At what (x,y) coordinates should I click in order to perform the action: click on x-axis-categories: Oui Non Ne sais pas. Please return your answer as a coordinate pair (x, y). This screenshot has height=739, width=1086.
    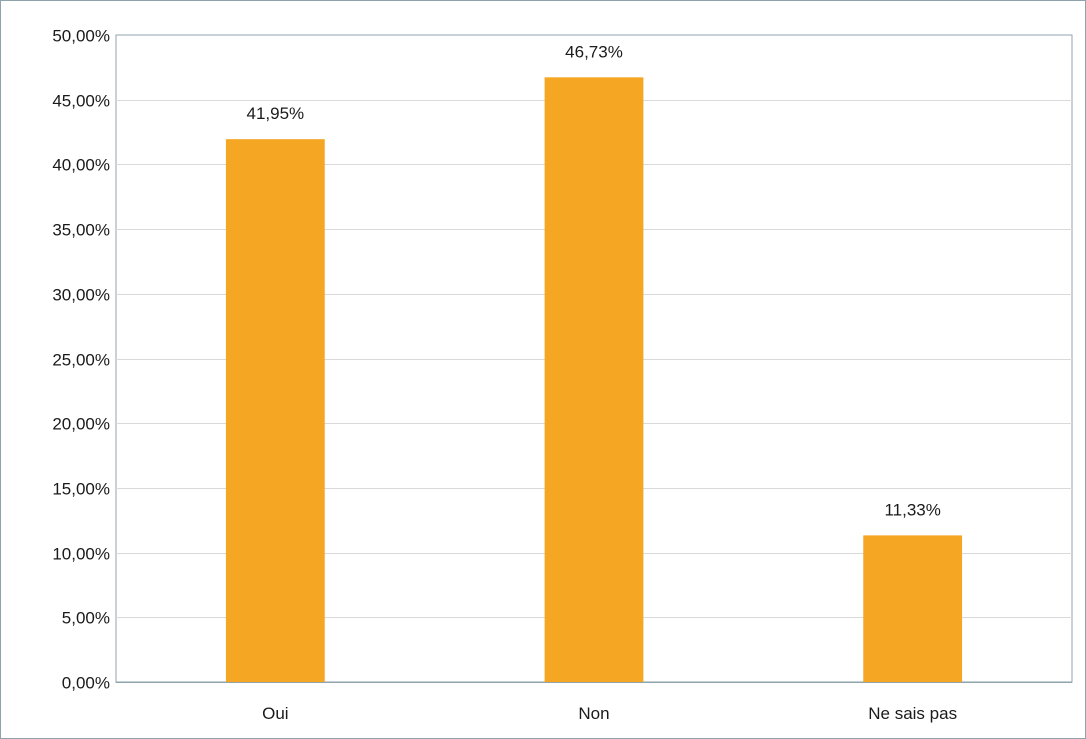
    Looking at the image, I should click on (609, 713).